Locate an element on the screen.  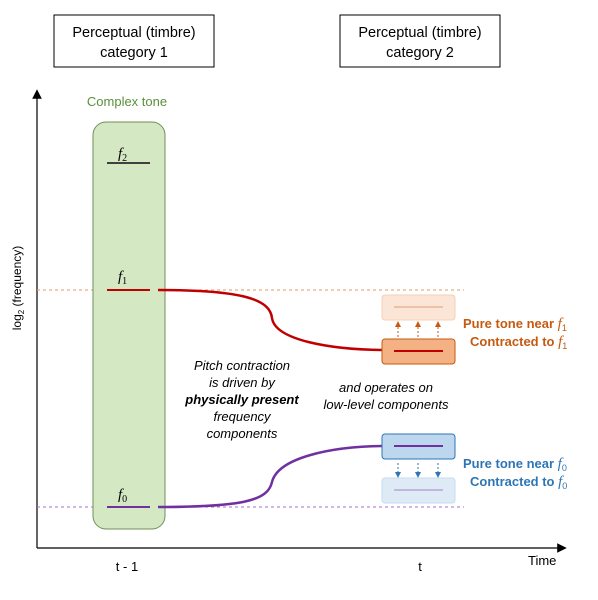
annotation-line-3: physically present is located at coordinates (241, 399).